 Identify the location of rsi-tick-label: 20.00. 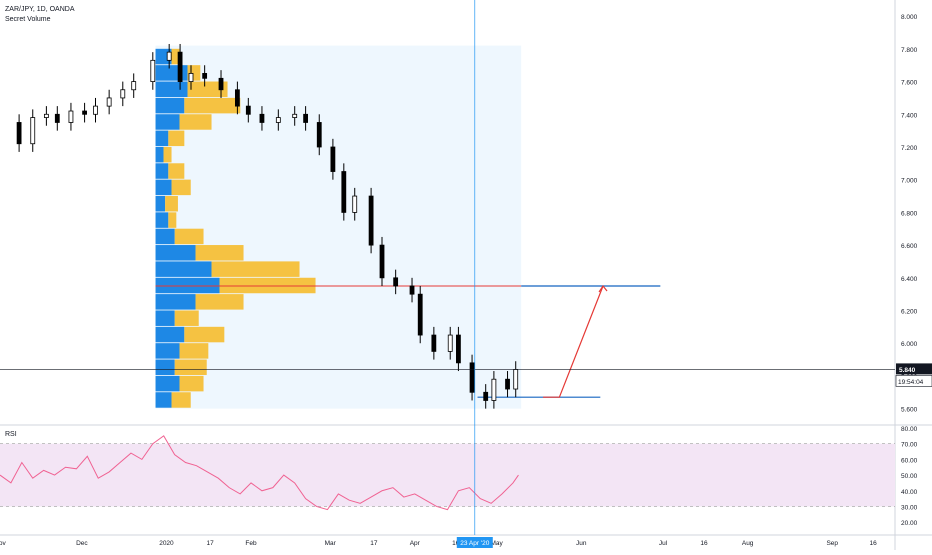
(909, 523).